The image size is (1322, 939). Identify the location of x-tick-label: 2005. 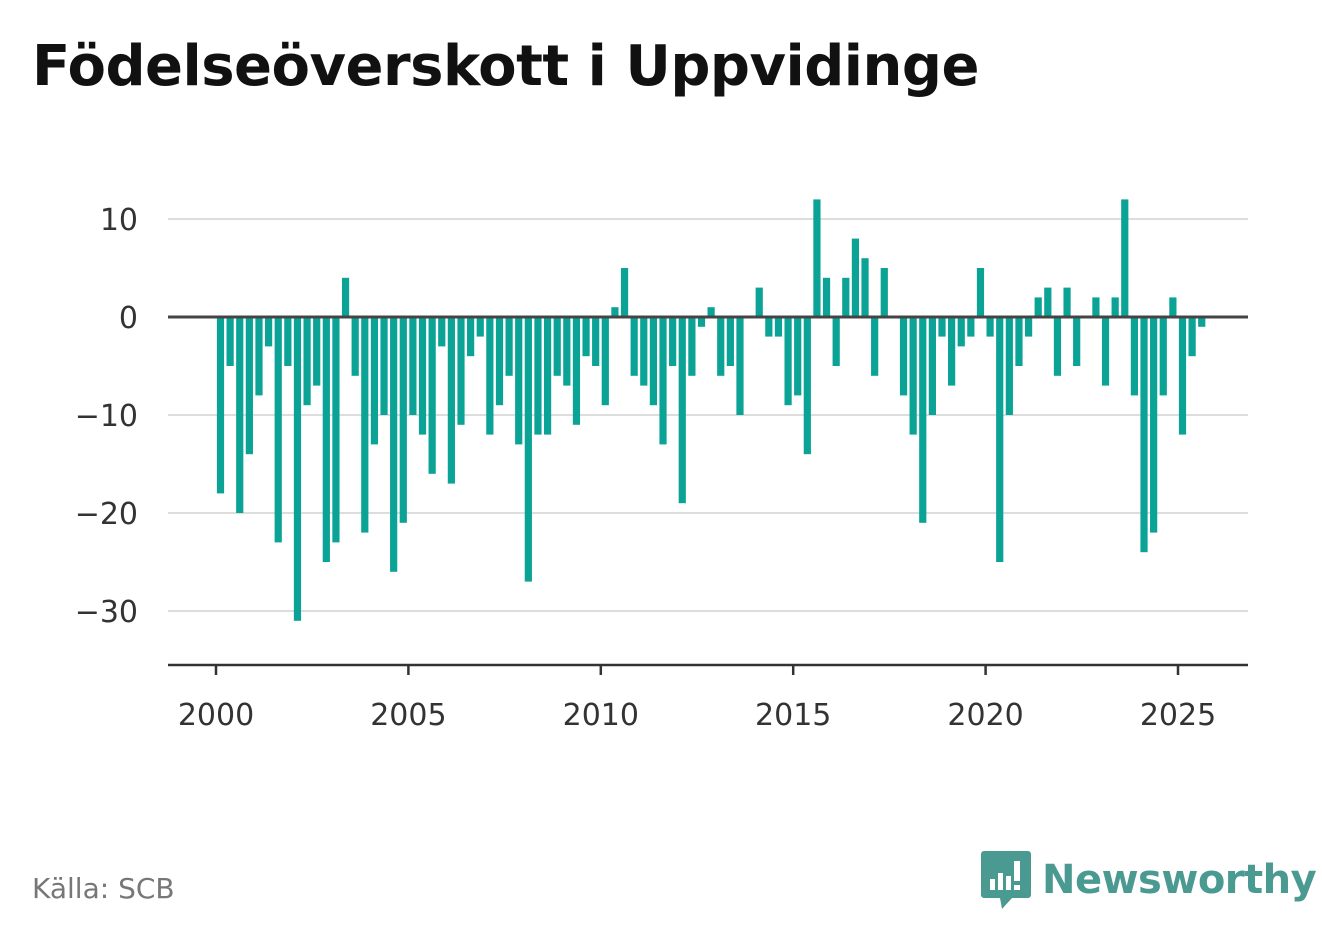
(408, 715).